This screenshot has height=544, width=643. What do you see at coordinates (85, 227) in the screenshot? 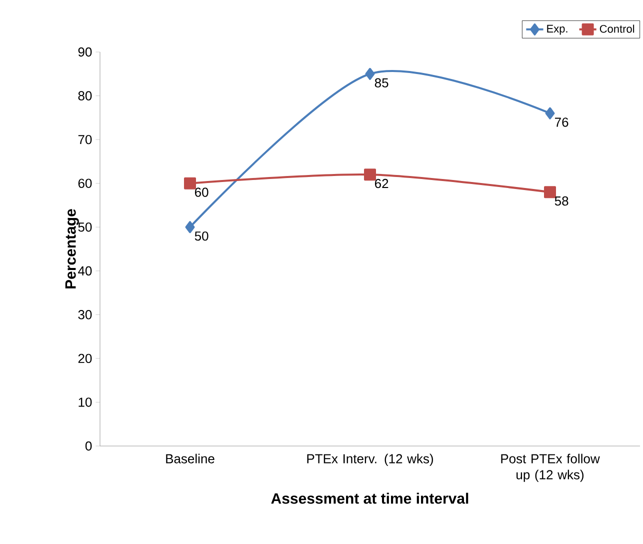
I see `y-tick-label: 50` at bounding box center [85, 227].